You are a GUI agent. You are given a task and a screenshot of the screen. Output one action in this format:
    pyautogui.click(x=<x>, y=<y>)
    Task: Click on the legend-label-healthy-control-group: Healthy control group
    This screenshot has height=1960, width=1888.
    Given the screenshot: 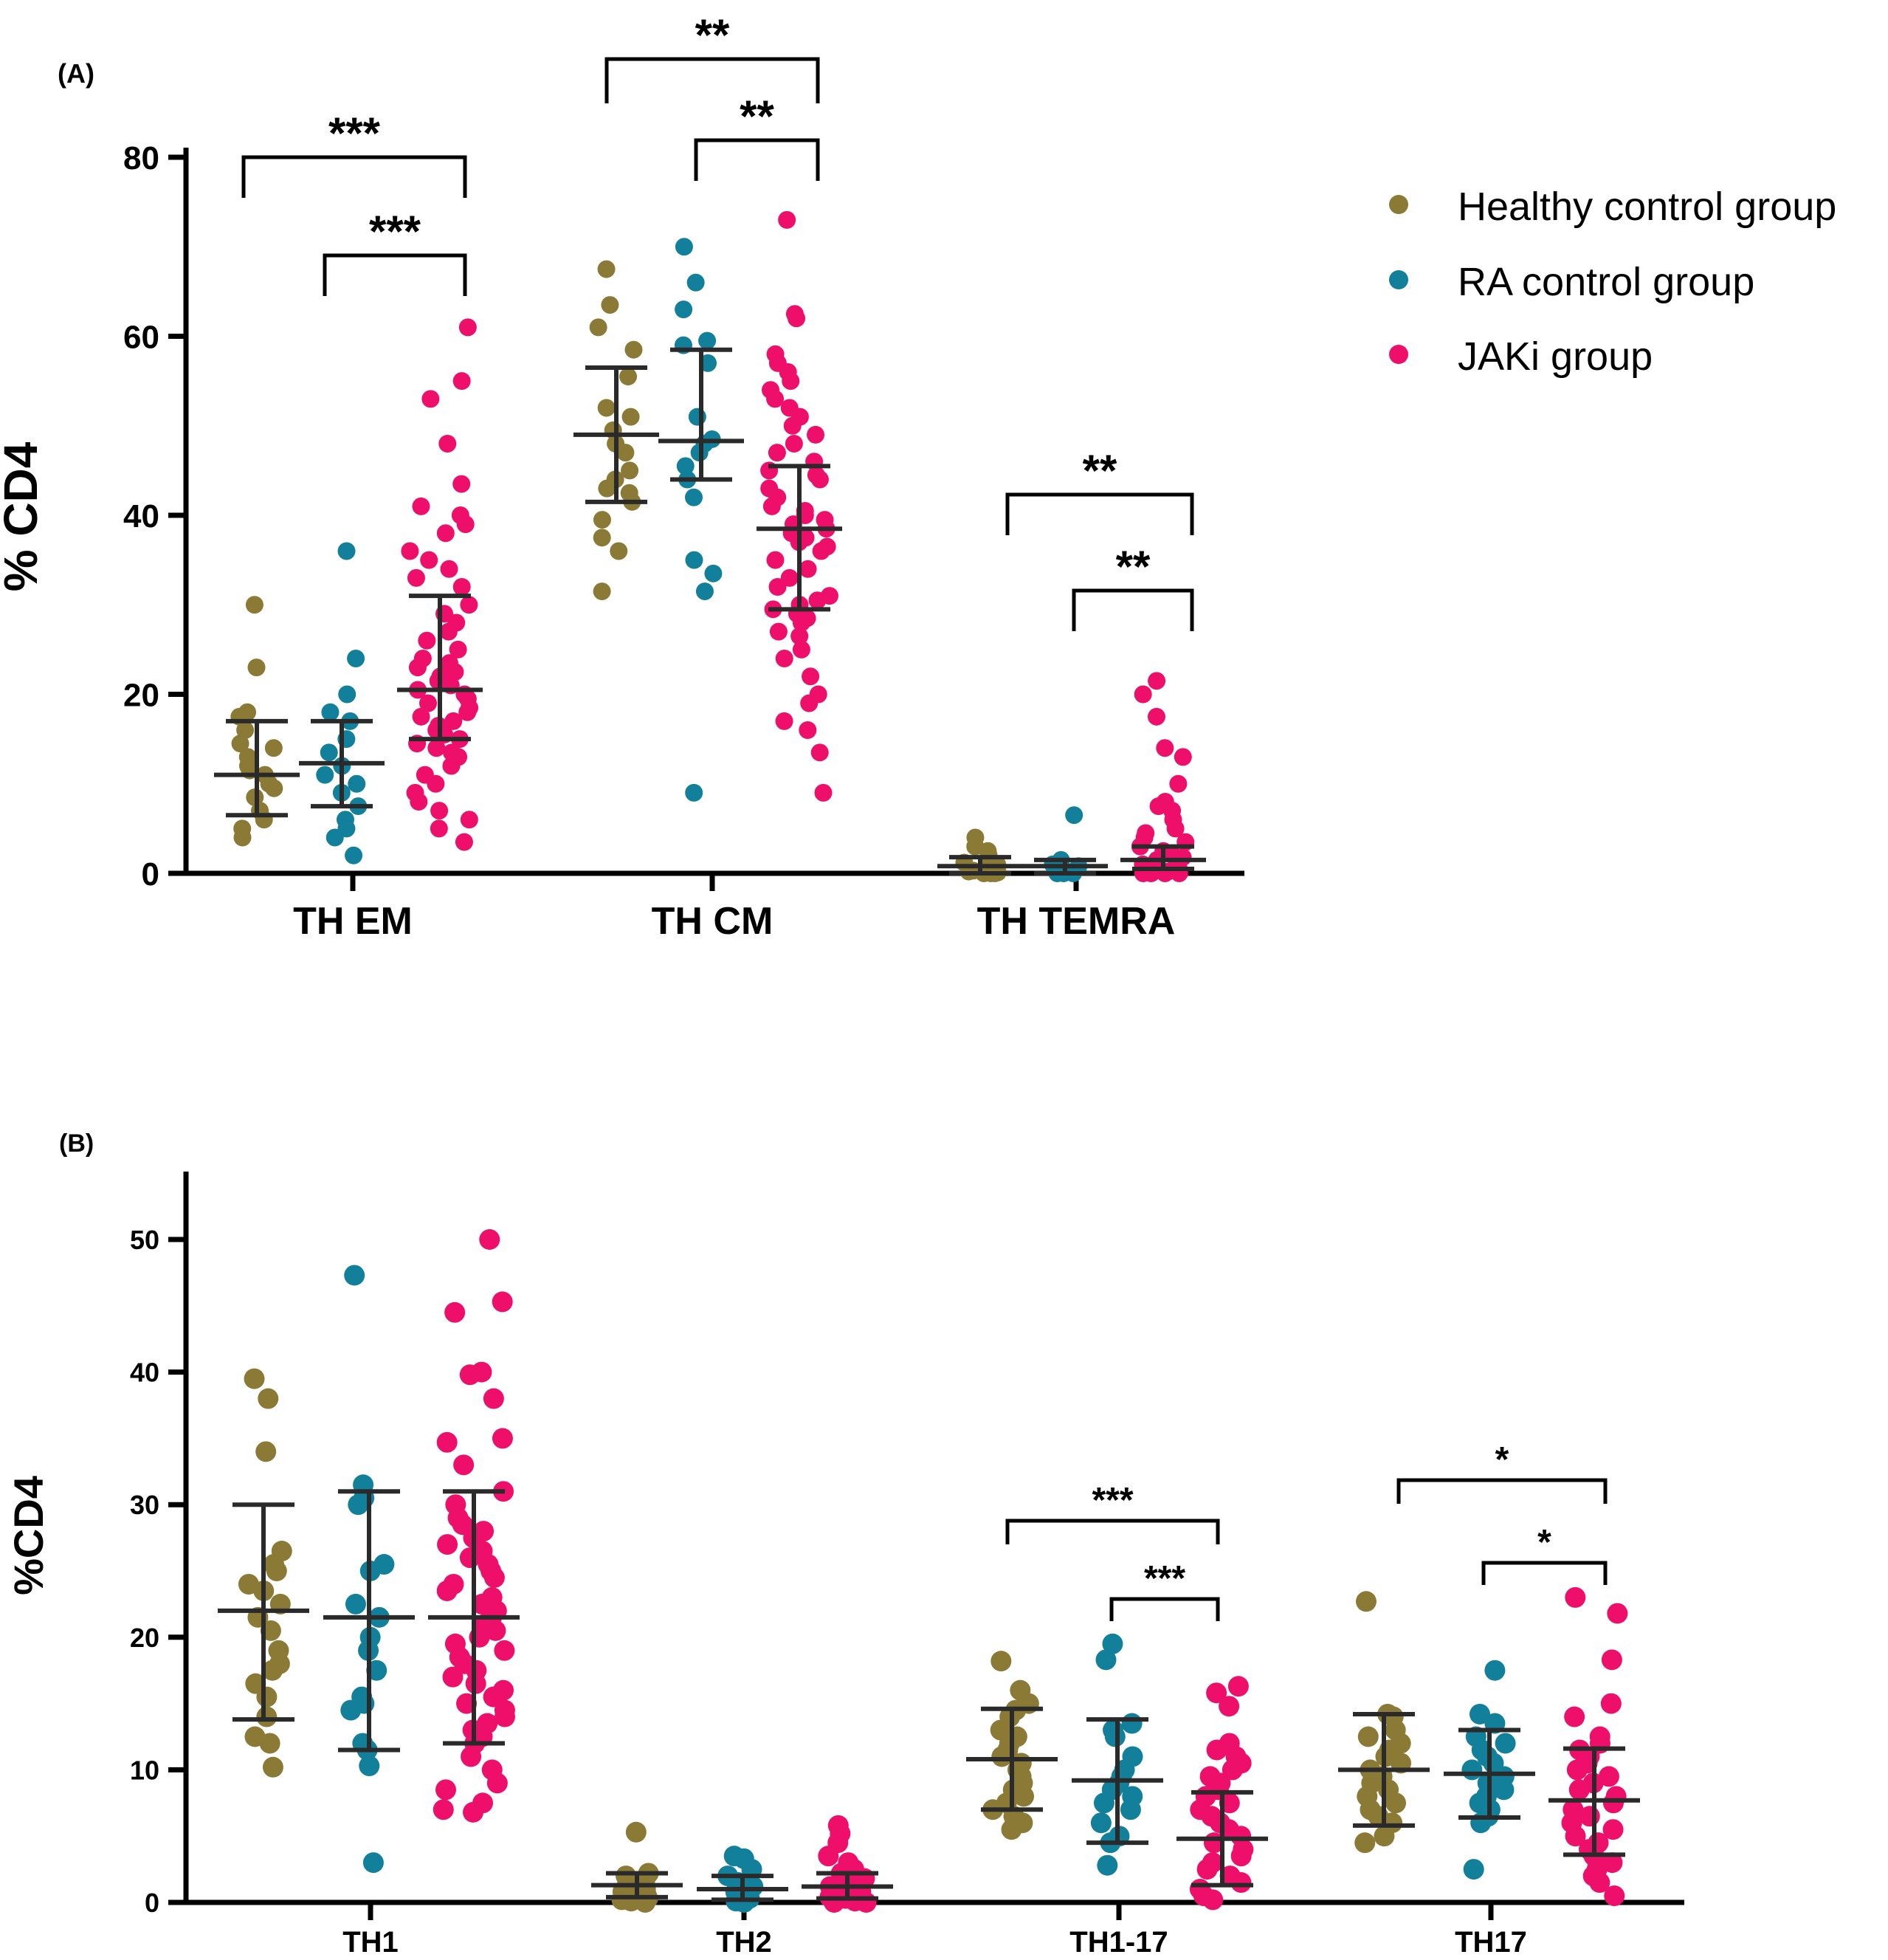 What is the action you would take?
    pyautogui.click(x=1647, y=207)
    